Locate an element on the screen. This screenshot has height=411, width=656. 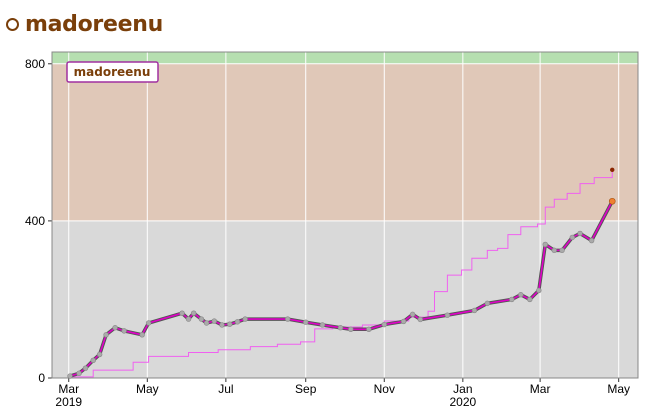
legend-label: madoreenu is located at coordinates (112, 72).